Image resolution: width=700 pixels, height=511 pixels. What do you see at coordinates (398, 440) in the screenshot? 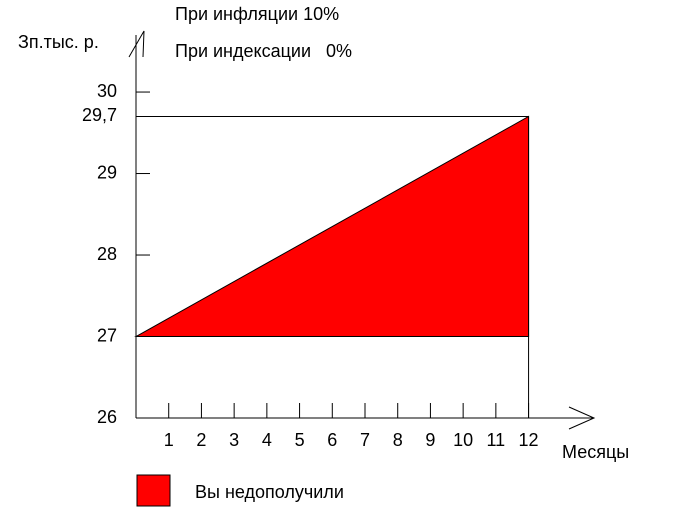
I see `x-tick-label: 8` at bounding box center [398, 440].